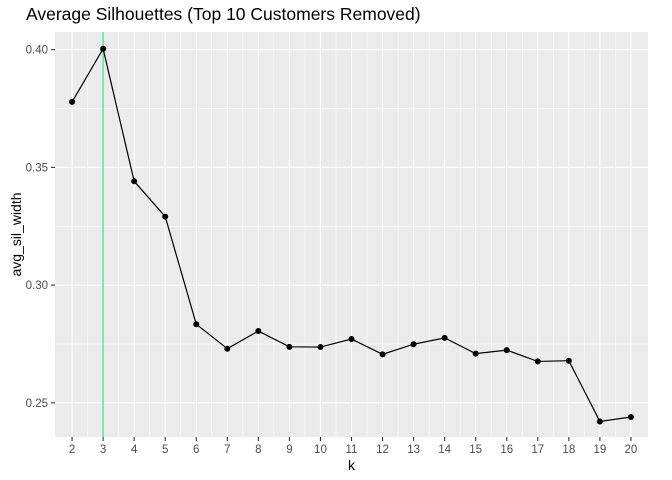 The width and height of the screenshot is (672, 480). I want to click on y-tick-label: 0.35, so click(37, 168).